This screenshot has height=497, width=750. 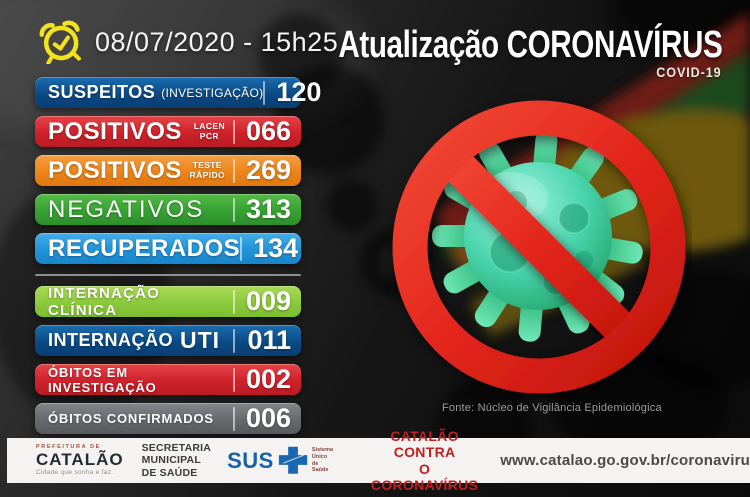 What do you see at coordinates (169, 472) in the screenshot?
I see `secretaria-line: DE SAÚDE` at bounding box center [169, 472].